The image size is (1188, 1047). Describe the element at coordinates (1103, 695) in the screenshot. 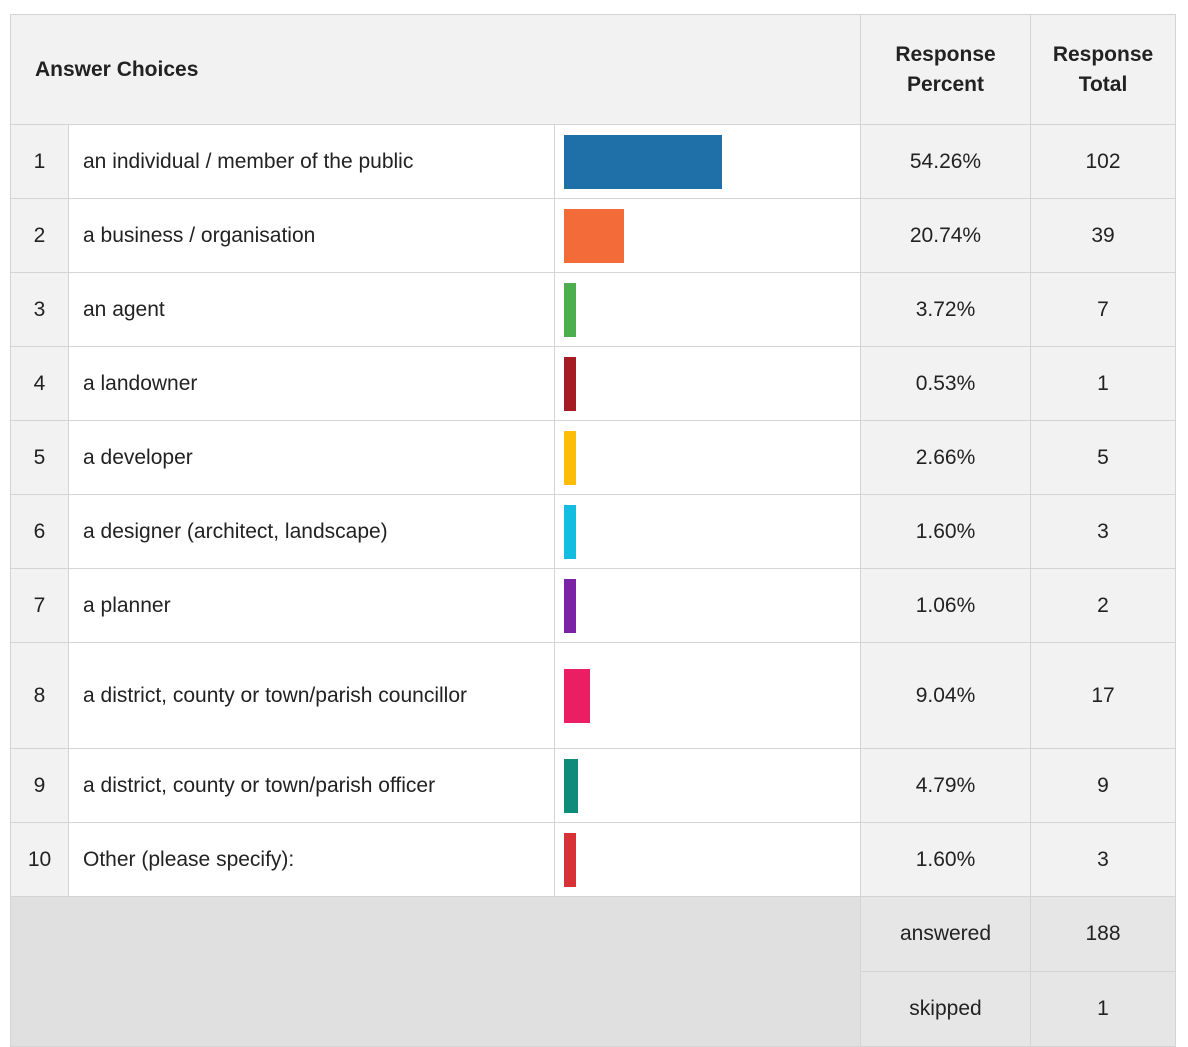

I see `response-total: 17` at that location.